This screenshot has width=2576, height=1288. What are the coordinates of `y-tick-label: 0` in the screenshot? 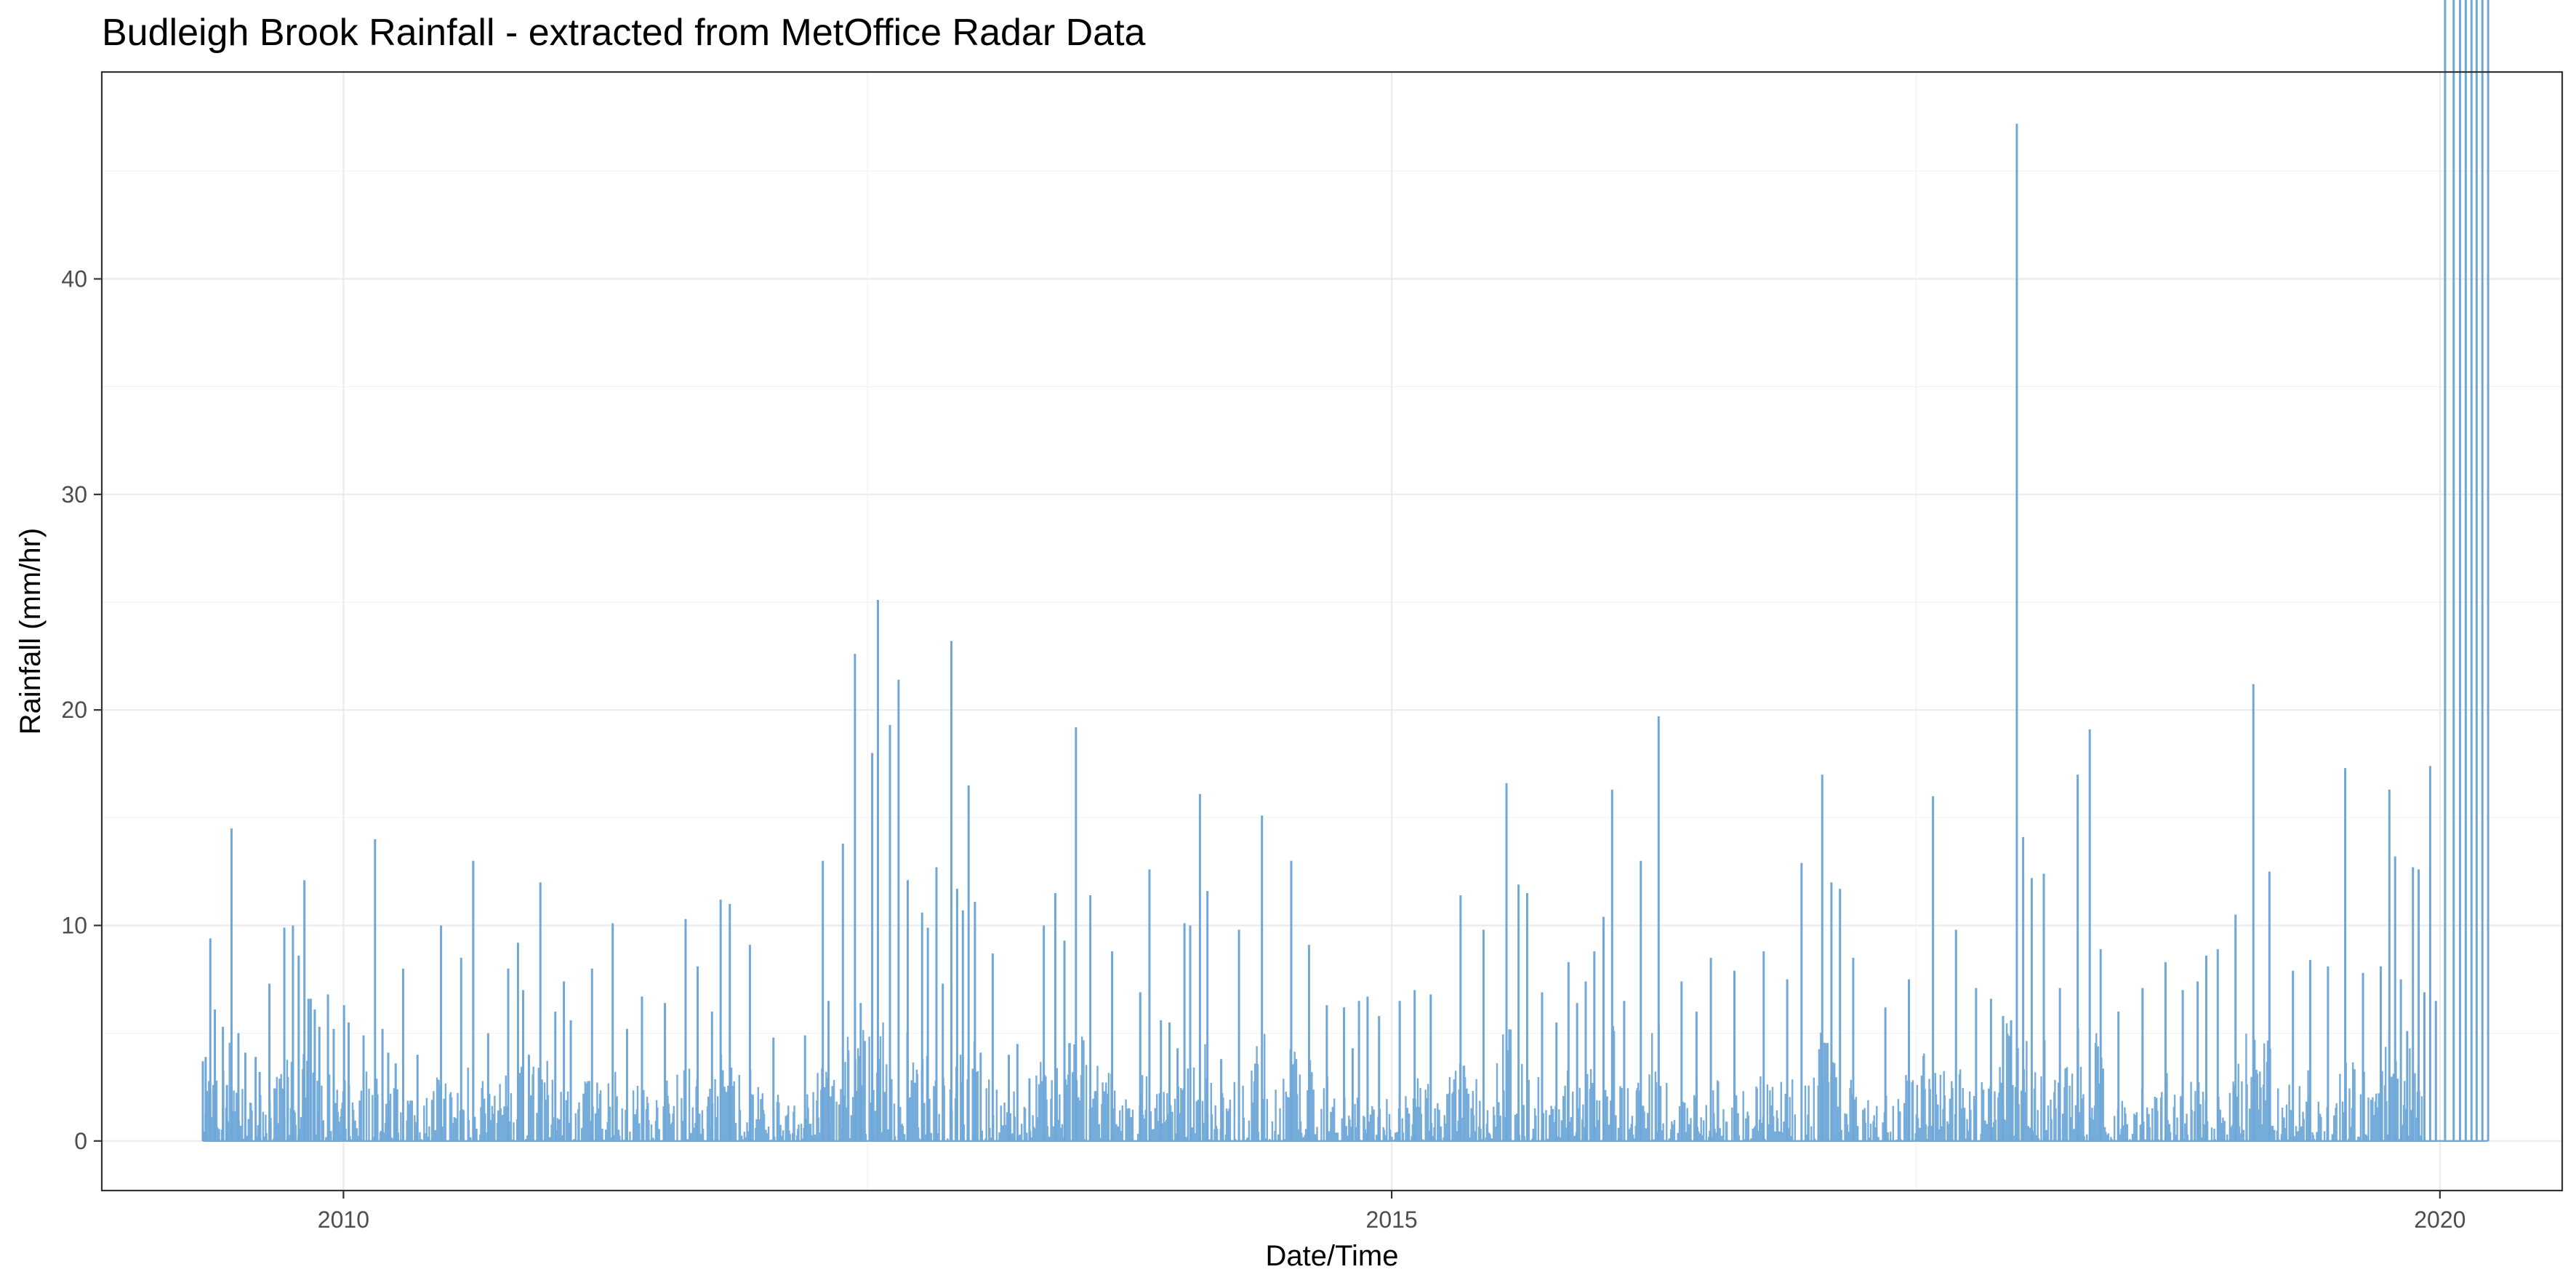 It's located at (81, 1141).